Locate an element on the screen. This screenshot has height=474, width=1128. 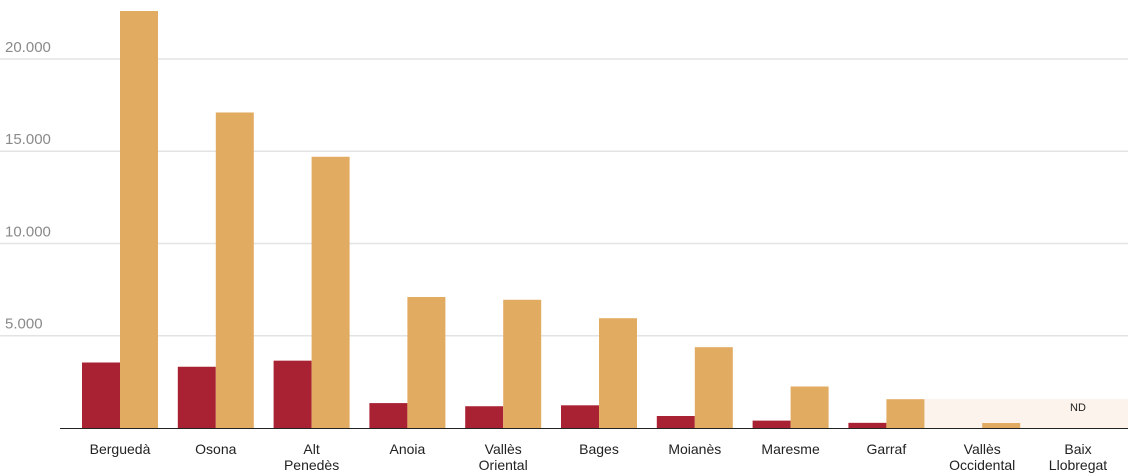
x-tick-label: Berguedà is located at coordinates (120, 449).